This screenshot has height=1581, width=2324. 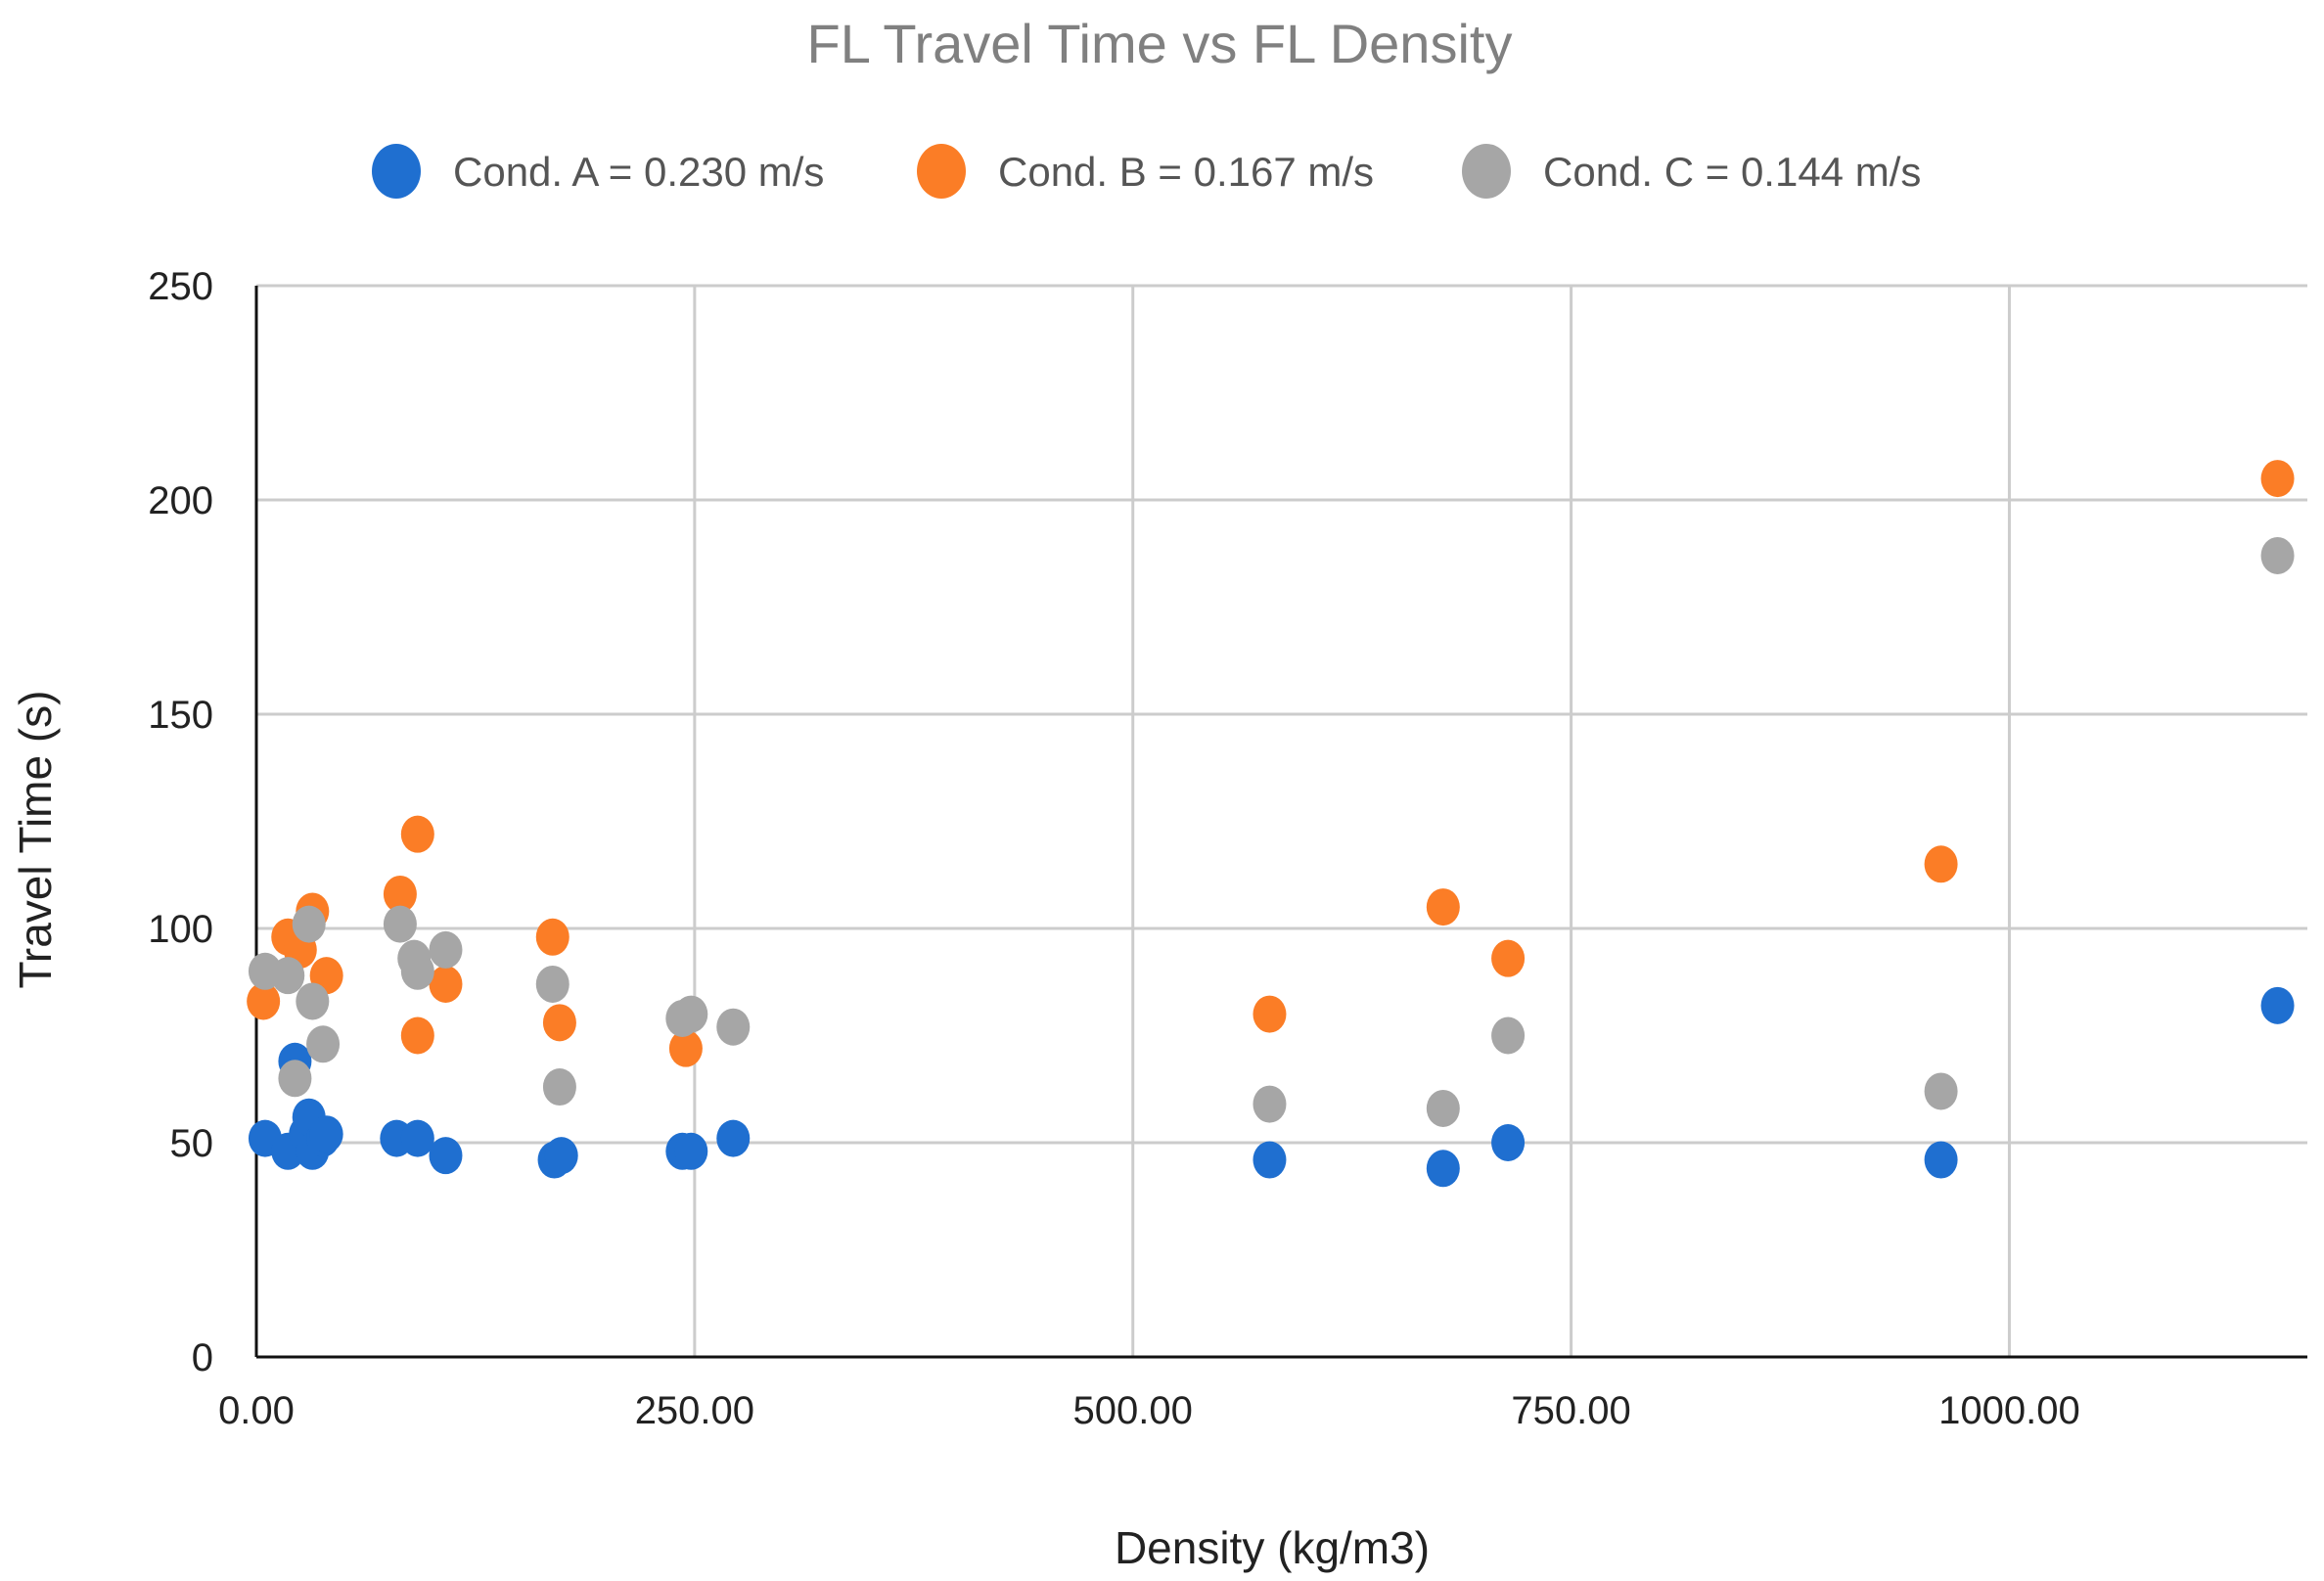 I want to click on x-tick-label: 0.00, so click(x=256, y=1410).